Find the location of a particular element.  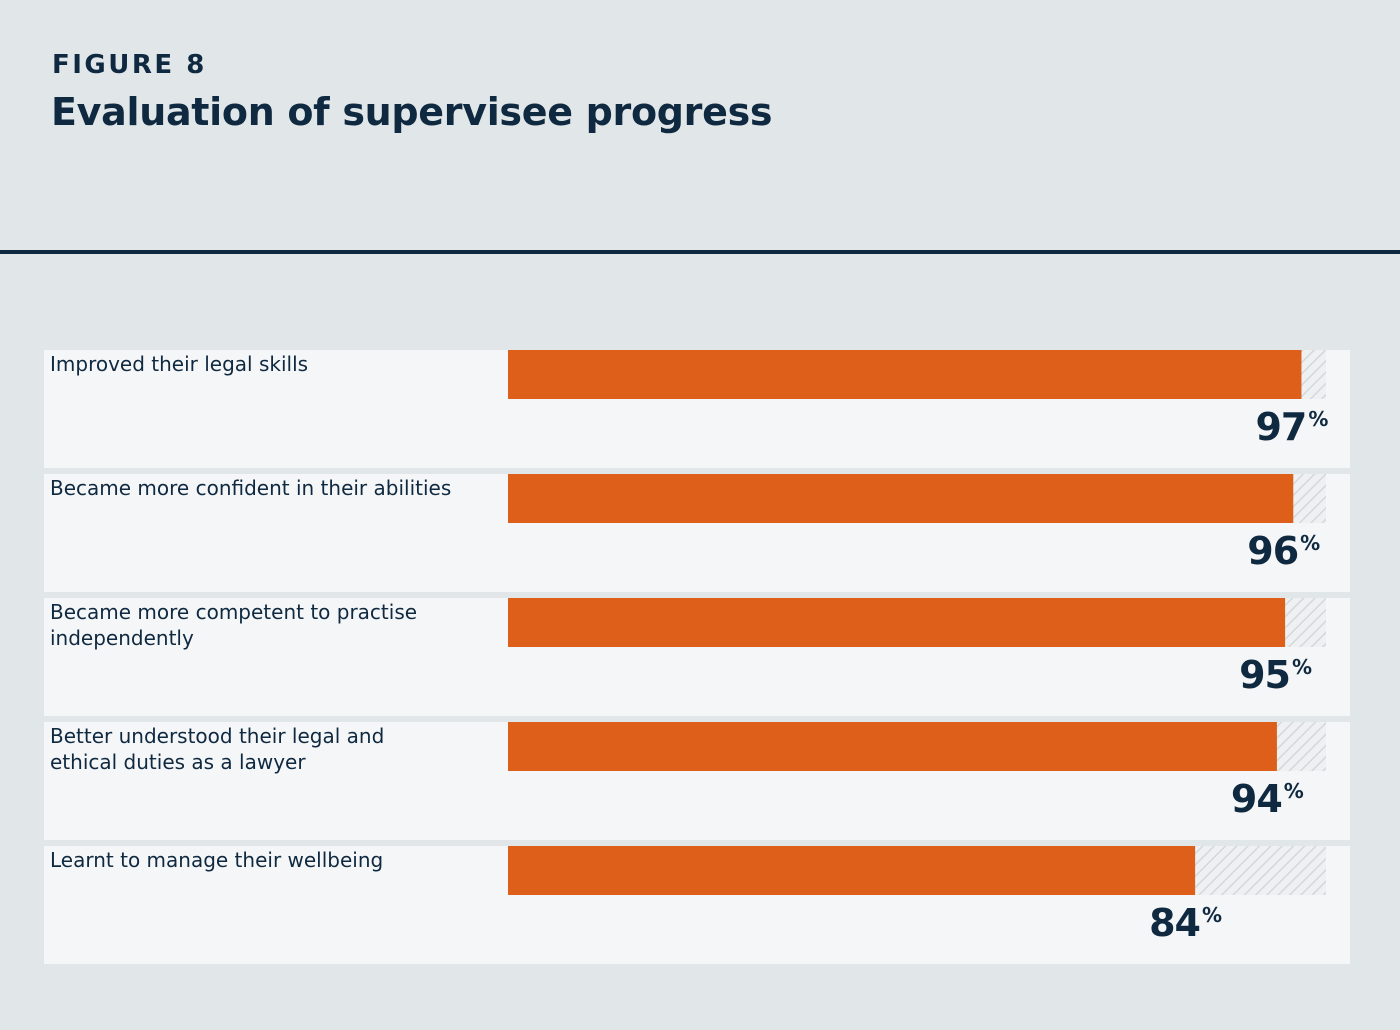

data-label: 84% is located at coordinates (1185, 923).